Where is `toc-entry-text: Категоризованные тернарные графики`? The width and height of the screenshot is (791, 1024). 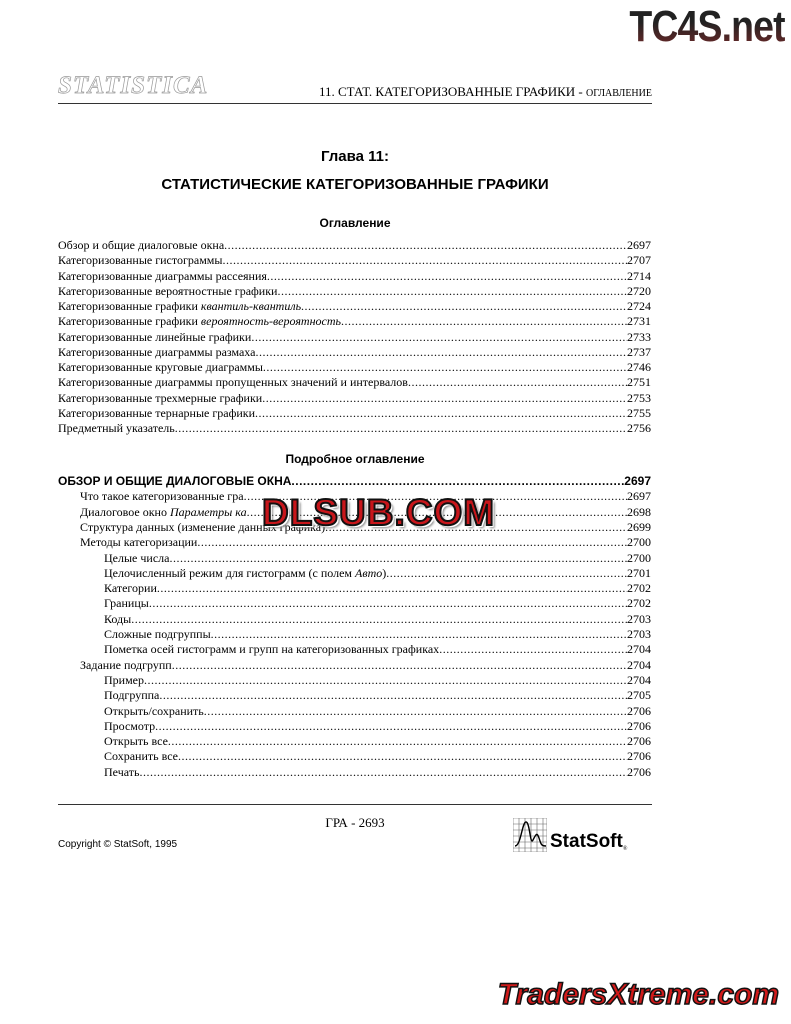 toc-entry-text: Категоризованные тернарные графики is located at coordinates (157, 412).